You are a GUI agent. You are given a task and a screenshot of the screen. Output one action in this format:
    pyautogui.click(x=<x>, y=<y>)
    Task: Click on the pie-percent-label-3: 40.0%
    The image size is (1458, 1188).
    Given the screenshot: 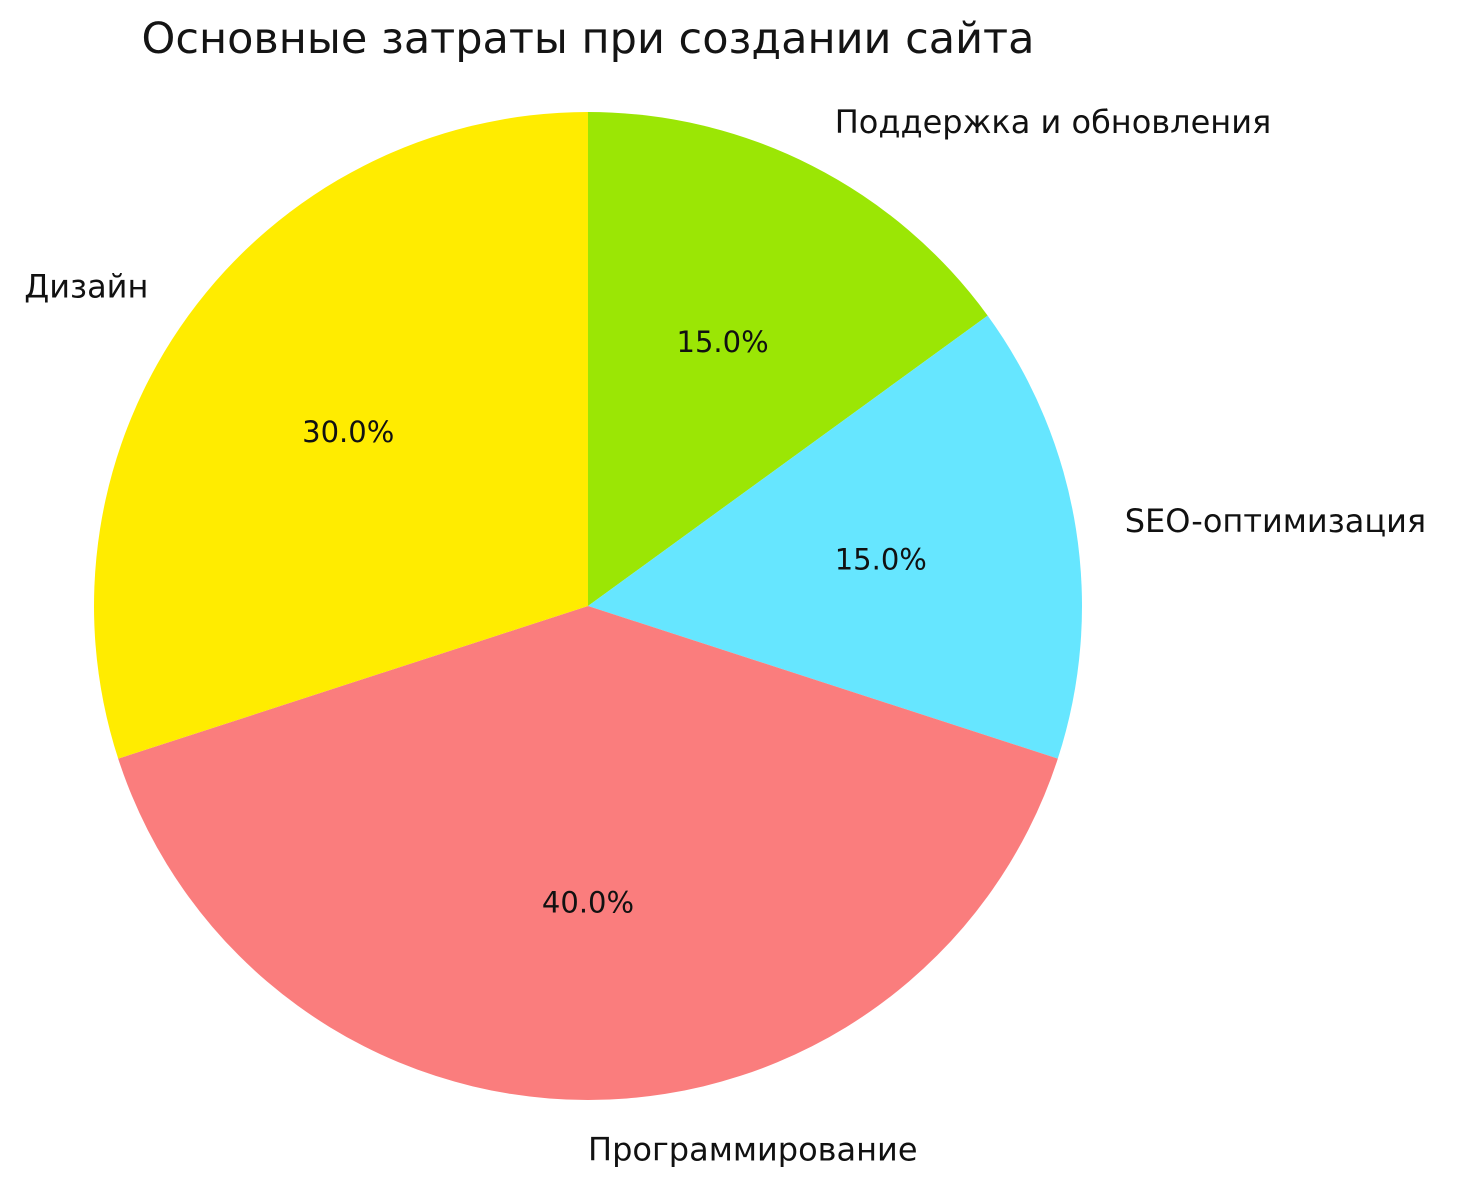 What is the action you would take?
    pyautogui.click(x=588, y=902)
    